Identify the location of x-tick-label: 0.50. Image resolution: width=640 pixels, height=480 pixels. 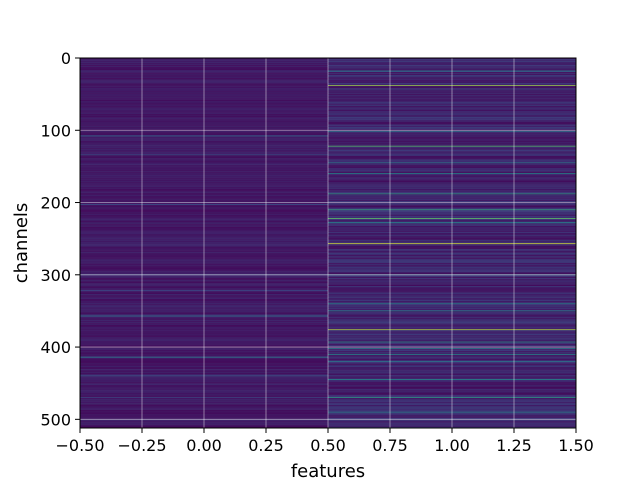
(328, 445).